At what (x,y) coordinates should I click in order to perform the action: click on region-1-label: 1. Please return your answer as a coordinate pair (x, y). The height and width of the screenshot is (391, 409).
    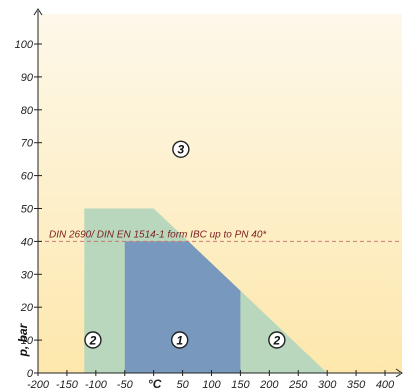
    Looking at the image, I should click on (179, 340).